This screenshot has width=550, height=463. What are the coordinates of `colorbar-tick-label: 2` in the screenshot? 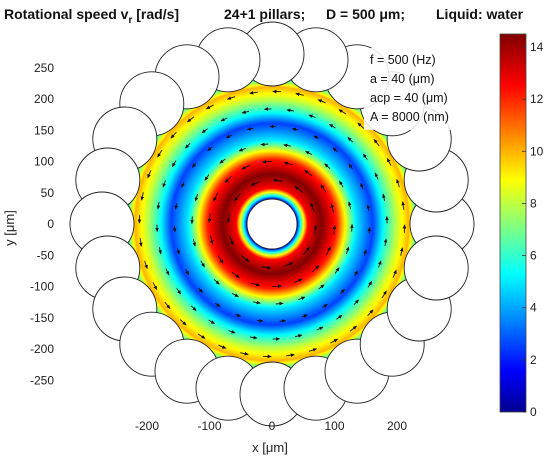 It's located at (533, 360).